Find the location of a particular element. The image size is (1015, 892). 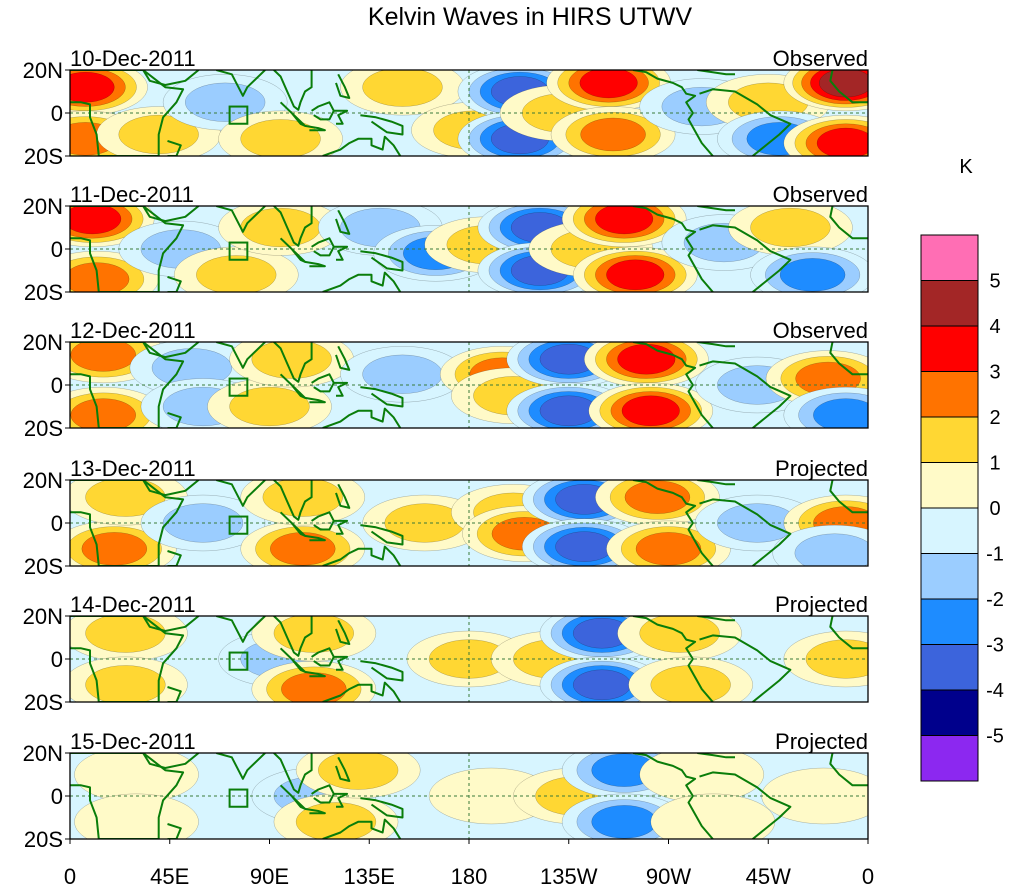

colorbar-tick-label: -3 is located at coordinates (995, 646).